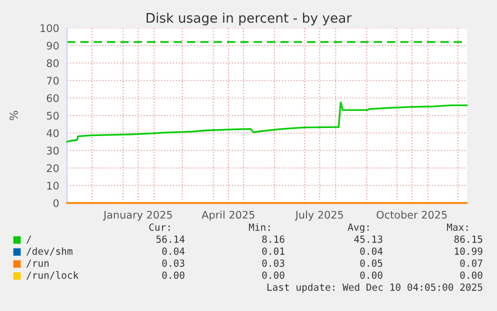 This screenshot has width=497, height=311. What do you see at coordinates (273, 239) in the screenshot?
I see `text: 8.16` at bounding box center [273, 239].